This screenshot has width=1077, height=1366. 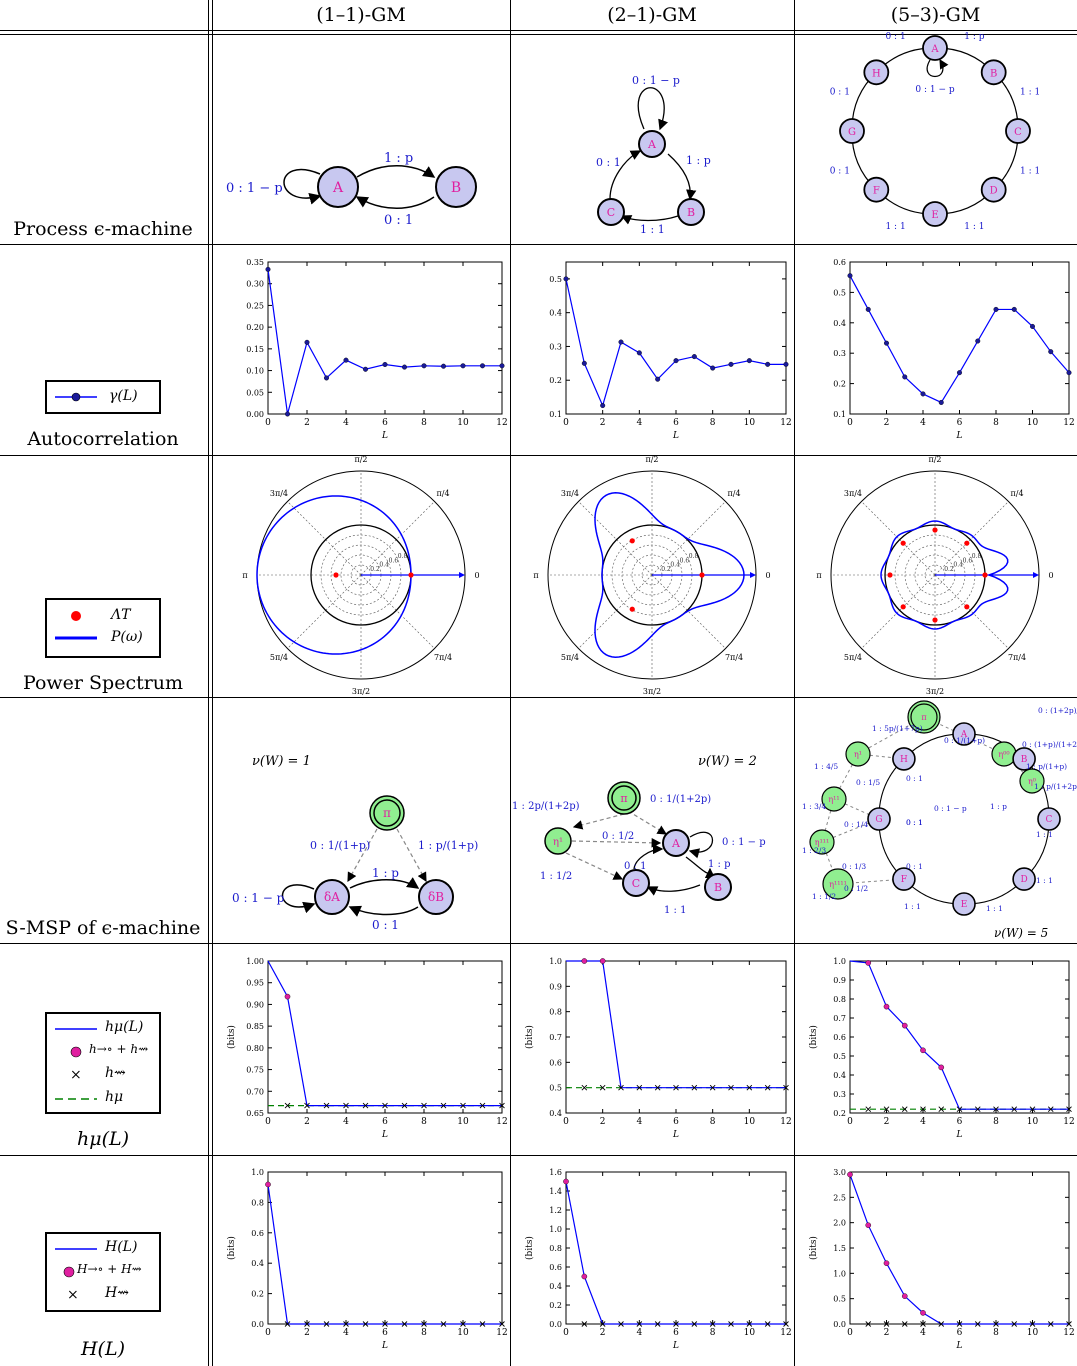 What do you see at coordinates (244, 575) in the screenshot?
I see `angle-label: π` at bounding box center [244, 575].